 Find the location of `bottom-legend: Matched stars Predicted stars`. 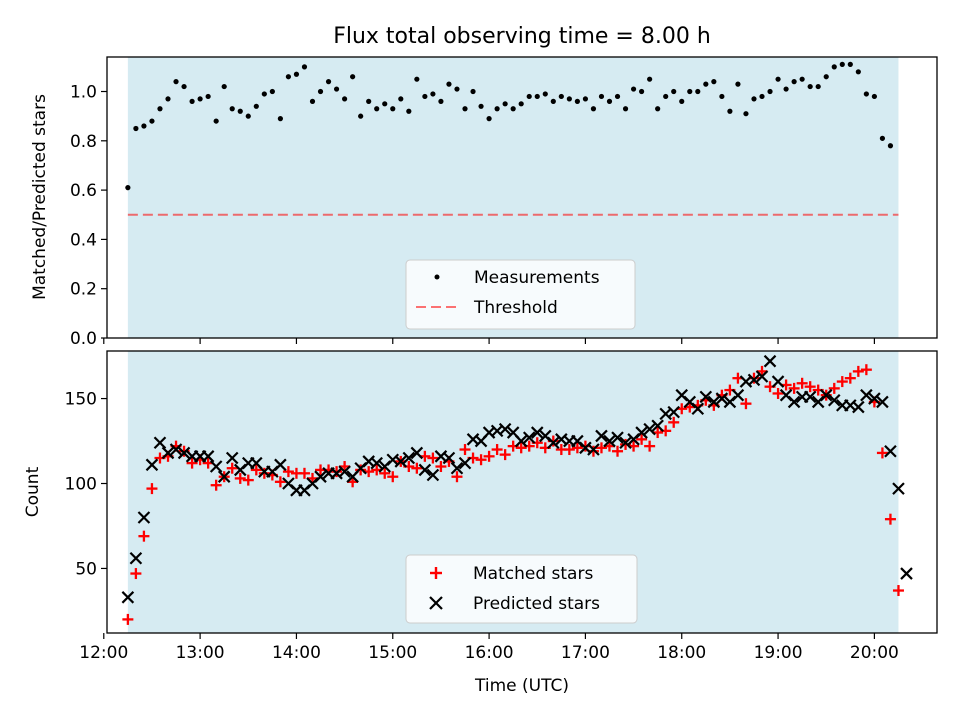

bottom-legend: Matched stars Predicted stars is located at coordinates (521, 589).